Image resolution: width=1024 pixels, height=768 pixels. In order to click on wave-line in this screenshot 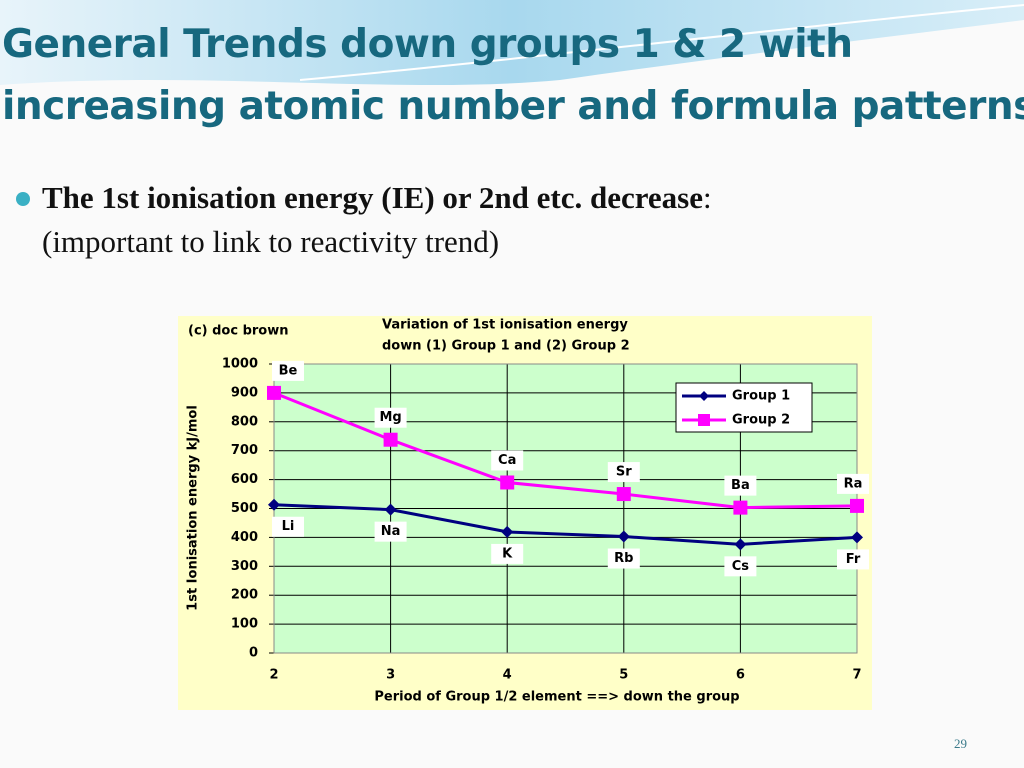, I will do `click(661, 42)`.